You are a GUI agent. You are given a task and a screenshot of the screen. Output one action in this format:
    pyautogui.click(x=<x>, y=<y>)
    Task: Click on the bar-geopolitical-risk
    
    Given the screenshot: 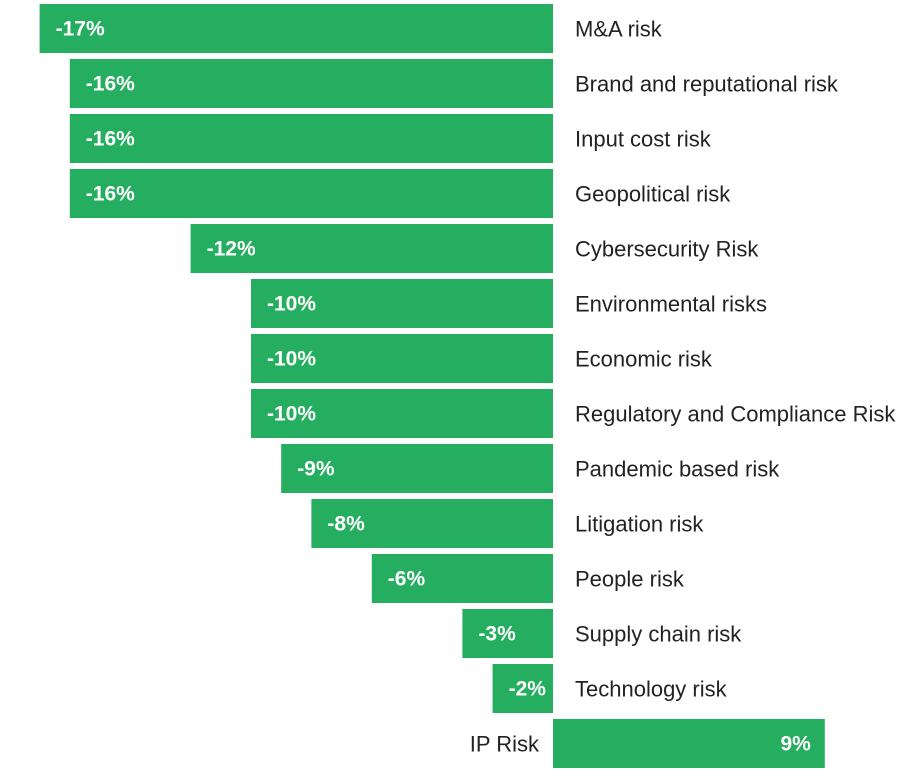 What is the action you would take?
    pyautogui.click(x=311, y=193)
    